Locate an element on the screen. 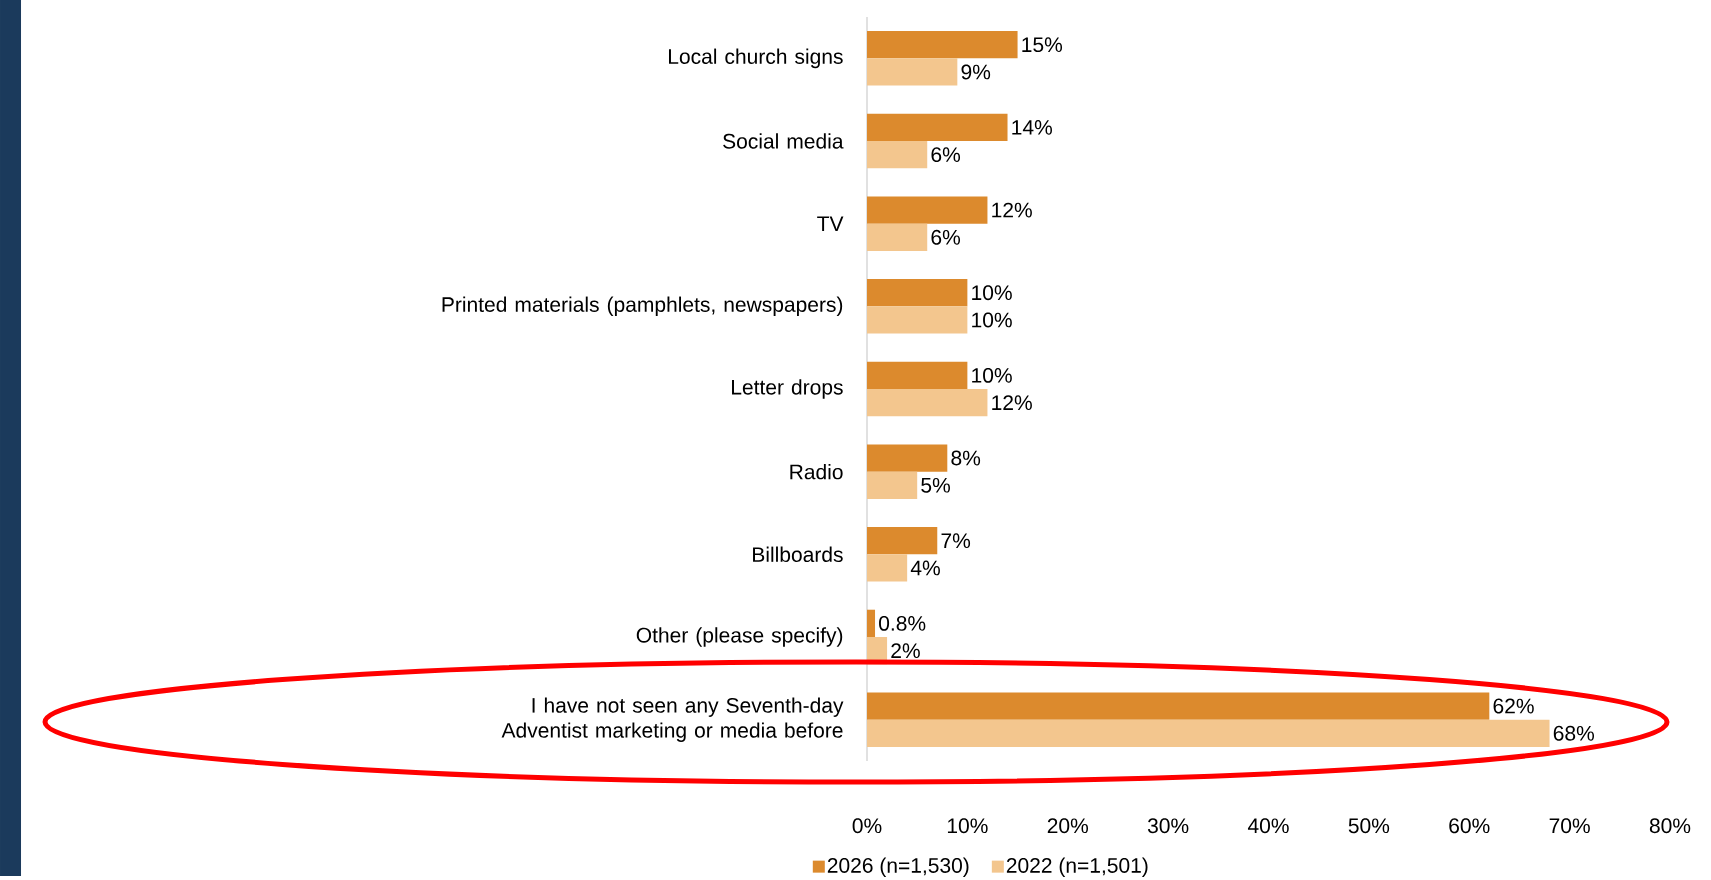 This screenshot has height=880, width=1711. data-label: 5% is located at coordinates (935, 485).